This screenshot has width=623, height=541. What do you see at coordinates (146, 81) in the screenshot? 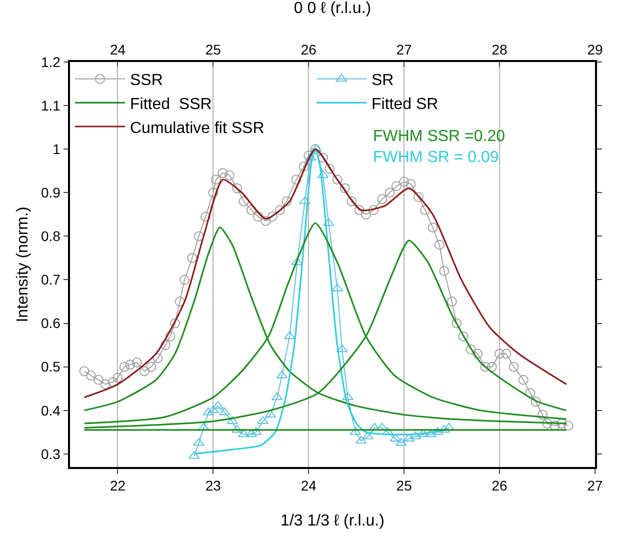
I see `legend-label: SSR` at bounding box center [146, 81].